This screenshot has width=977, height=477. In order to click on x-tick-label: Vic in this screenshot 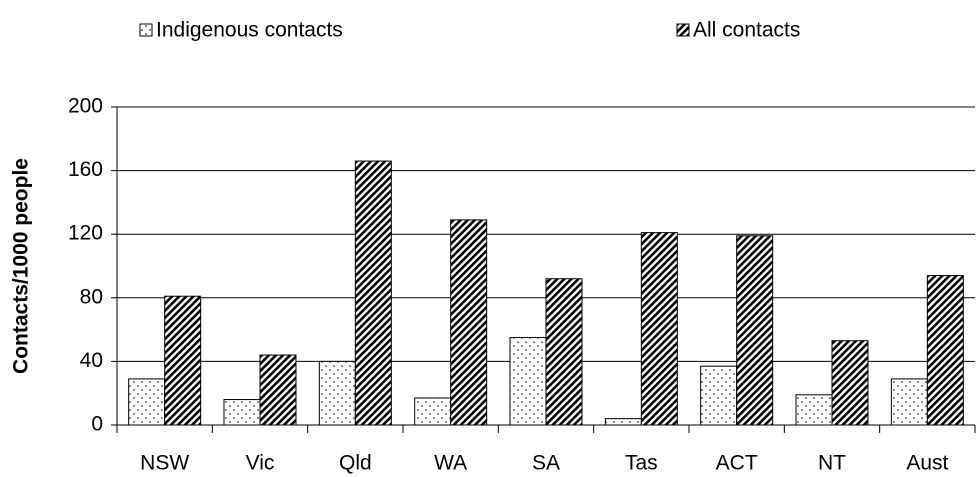, I will do `click(260, 463)`.